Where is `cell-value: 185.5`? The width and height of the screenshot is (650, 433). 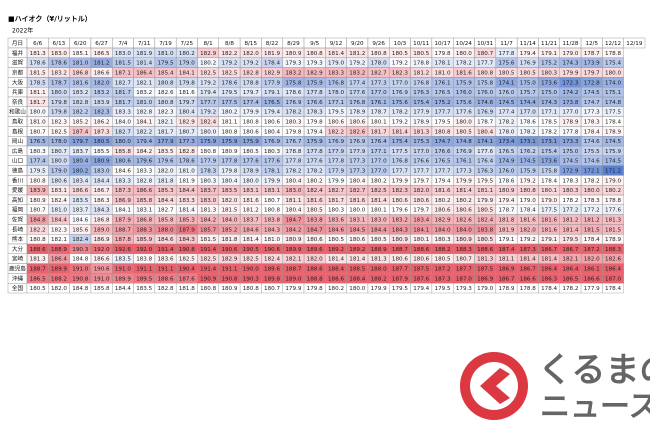 cell-value: 185.5 is located at coordinates (102, 152).